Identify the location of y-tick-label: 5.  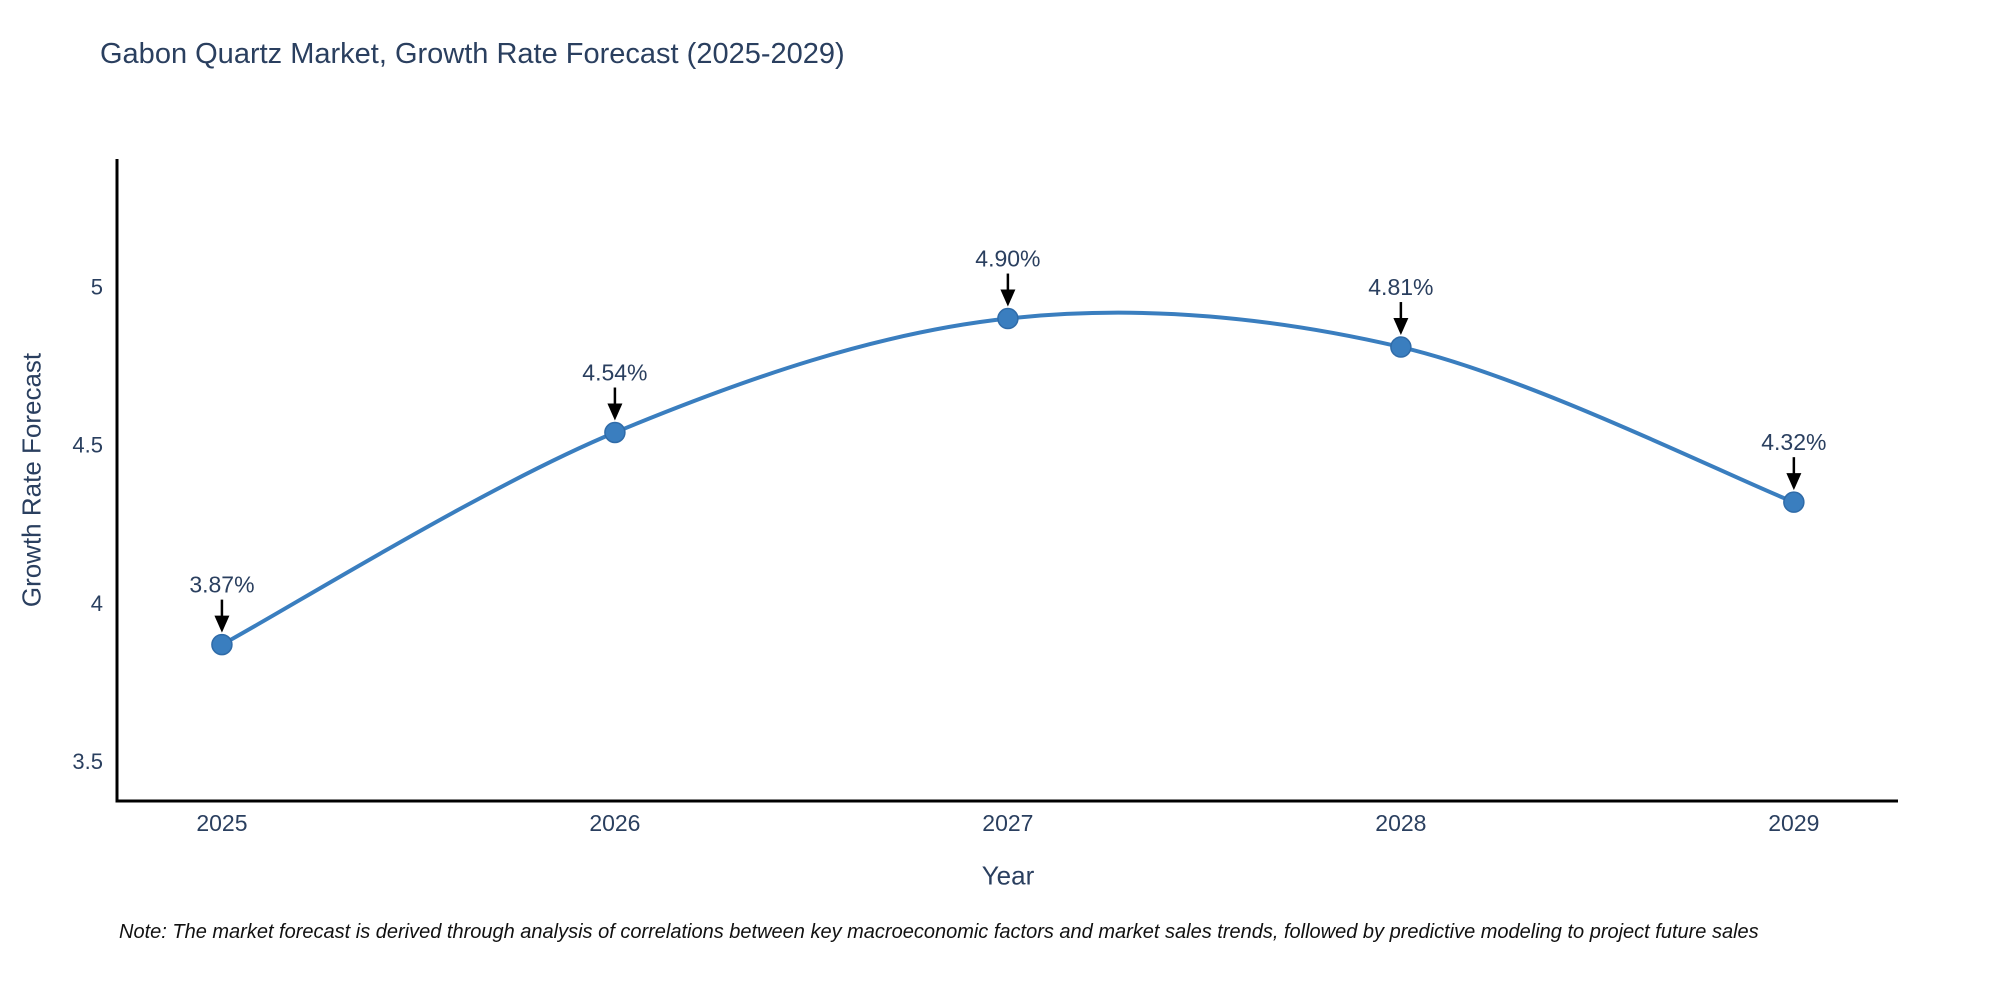
(97, 286).